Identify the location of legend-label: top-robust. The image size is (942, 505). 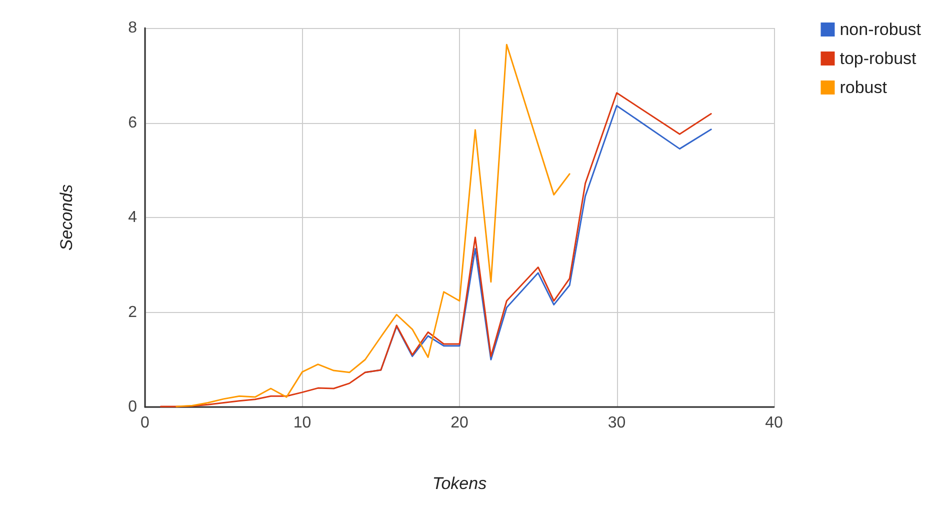
(878, 58).